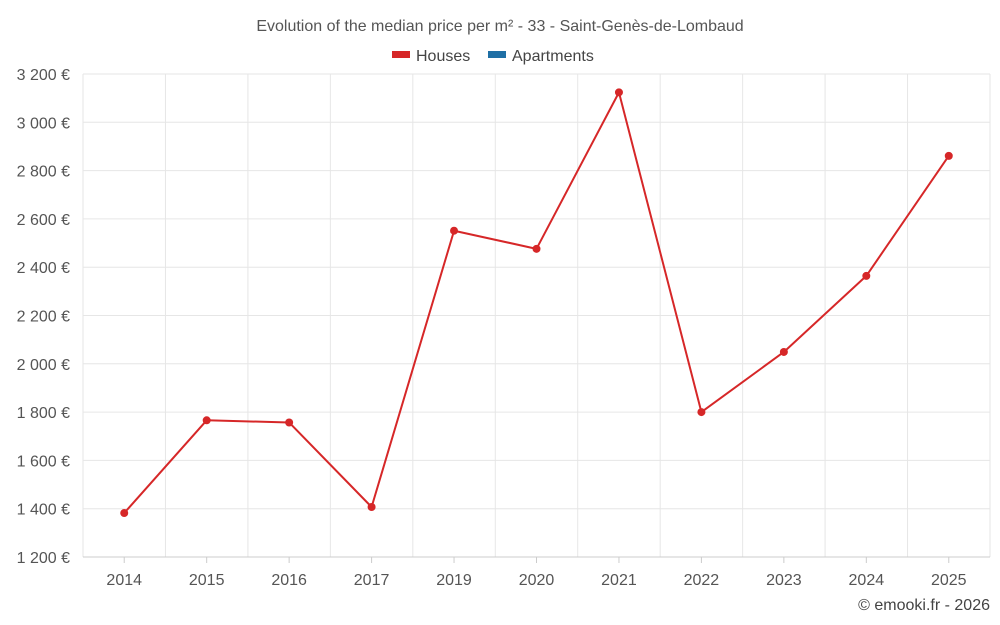 This screenshot has height=625, width=1000. Describe the element at coordinates (443, 56) in the screenshot. I see `legend-label-houses: Houses` at that location.